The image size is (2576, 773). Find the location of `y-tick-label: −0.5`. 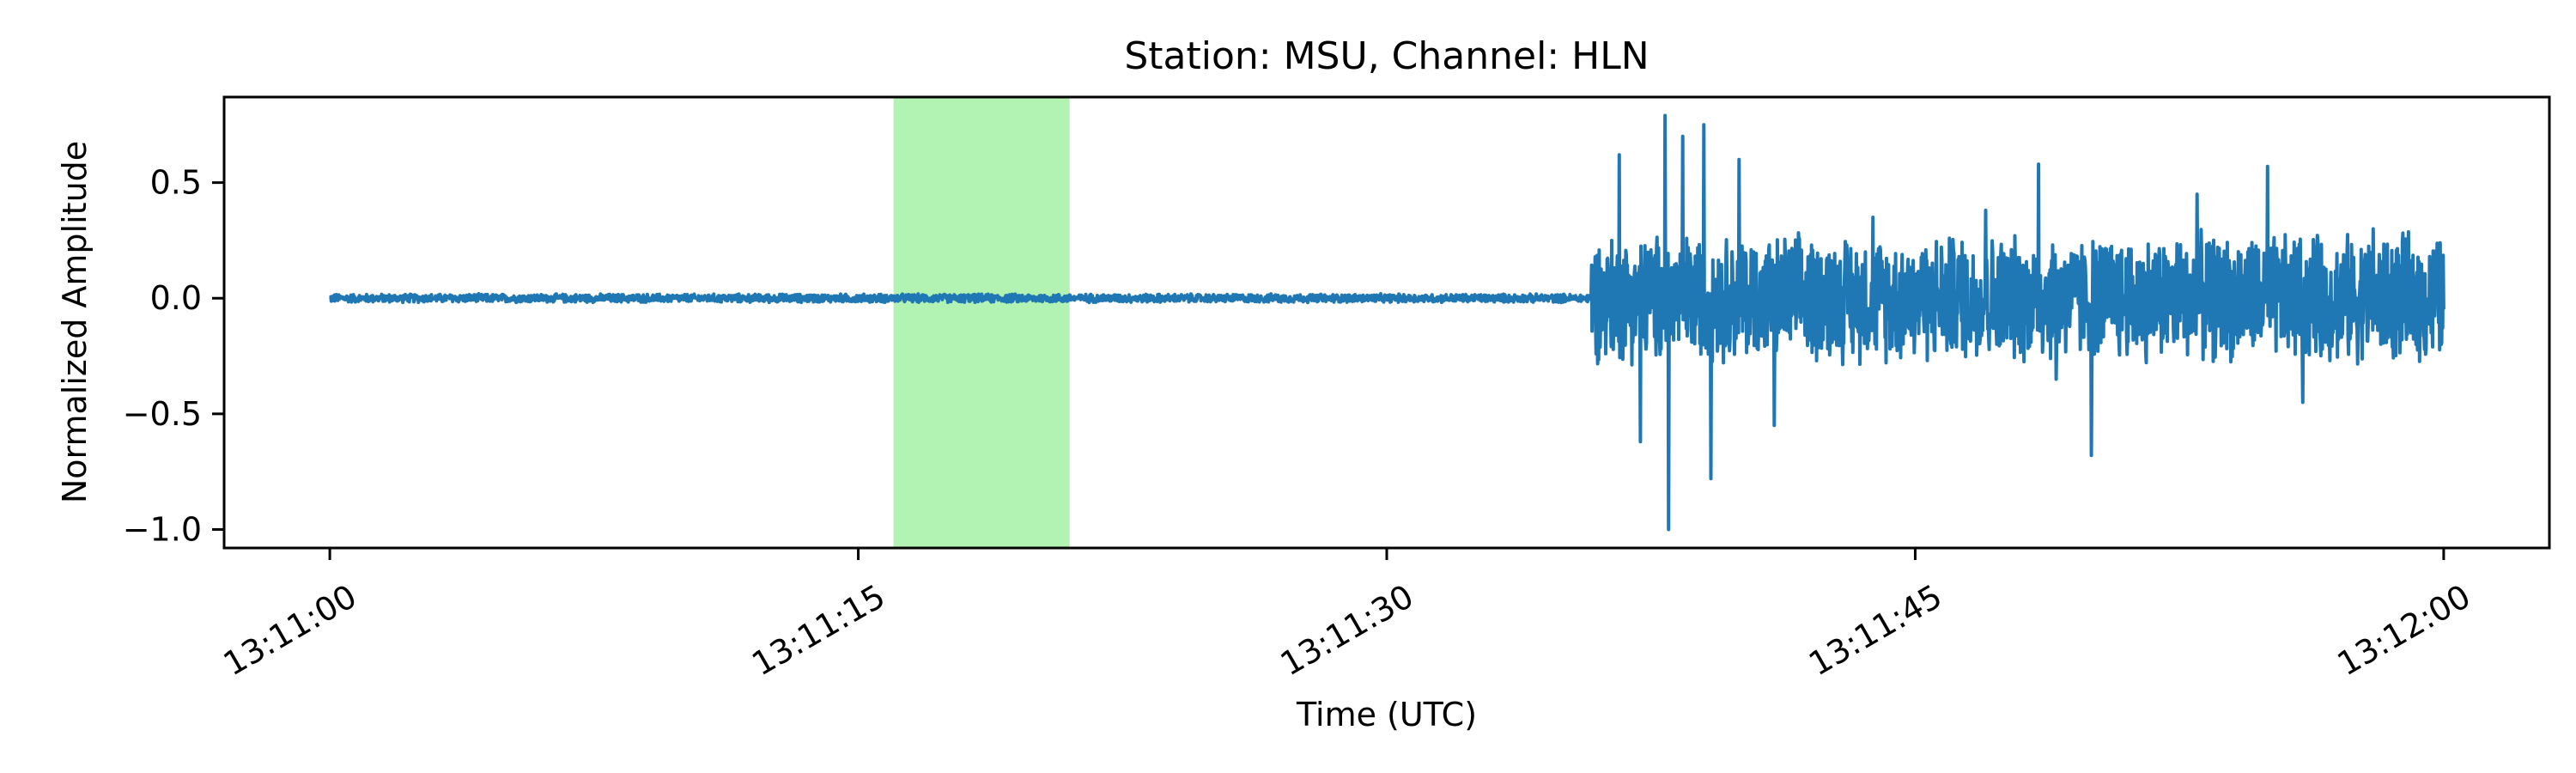

y-tick-label: −0.5 is located at coordinates (162, 414).